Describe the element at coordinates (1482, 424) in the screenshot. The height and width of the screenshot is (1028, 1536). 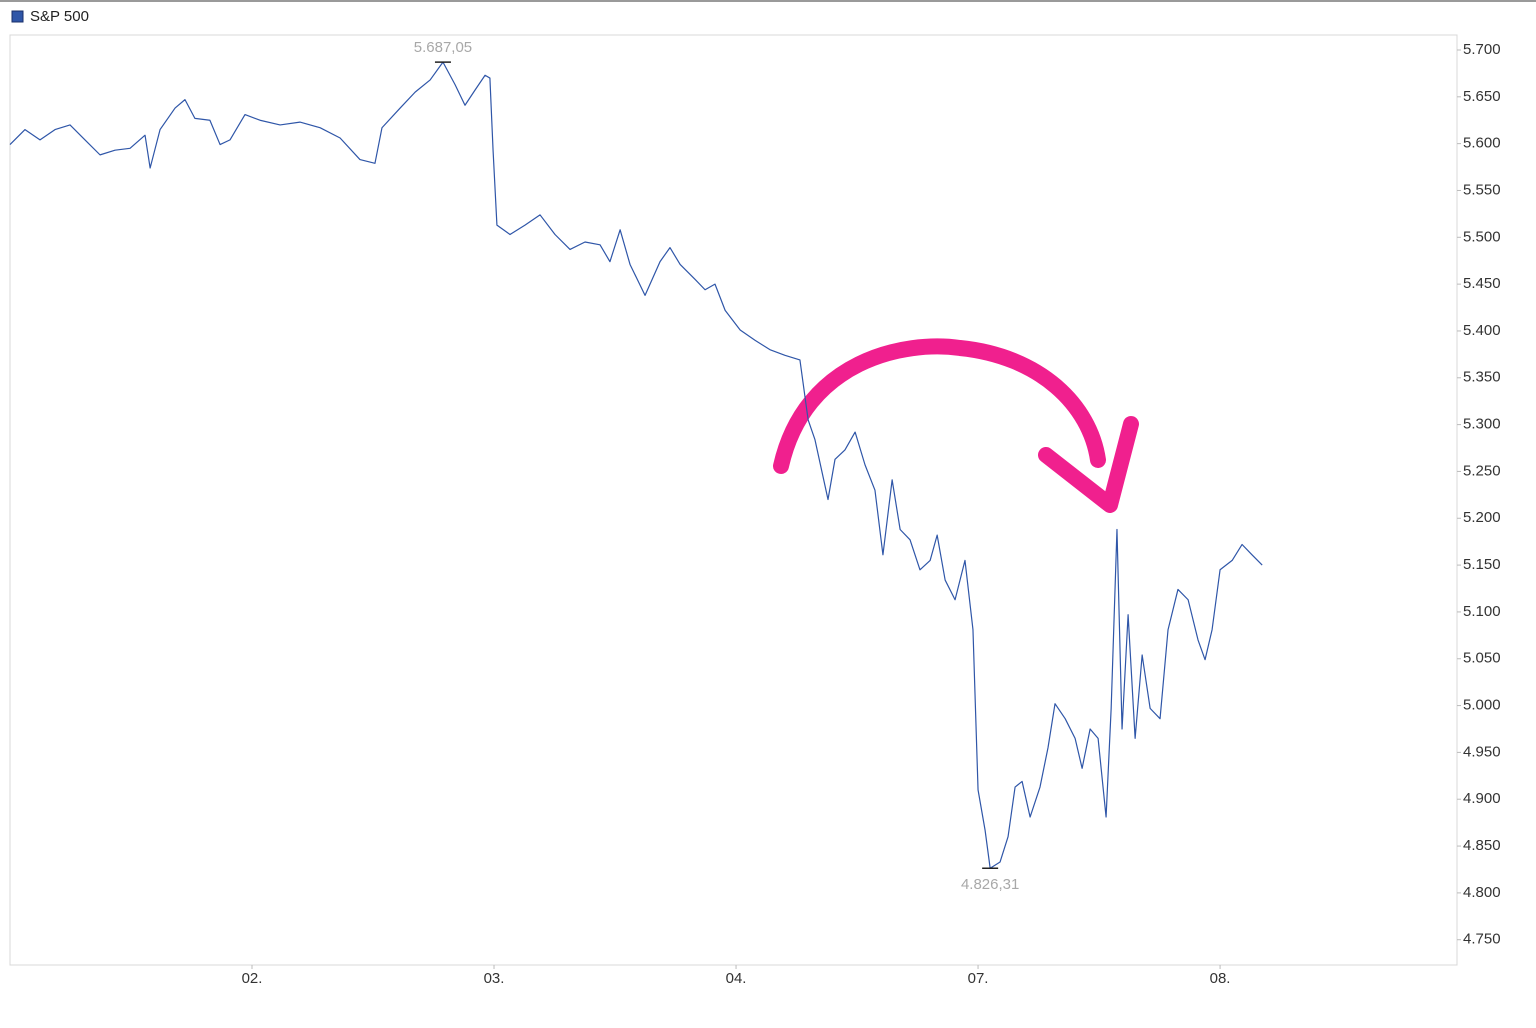
I see `y-tick-label: 5.300` at that location.